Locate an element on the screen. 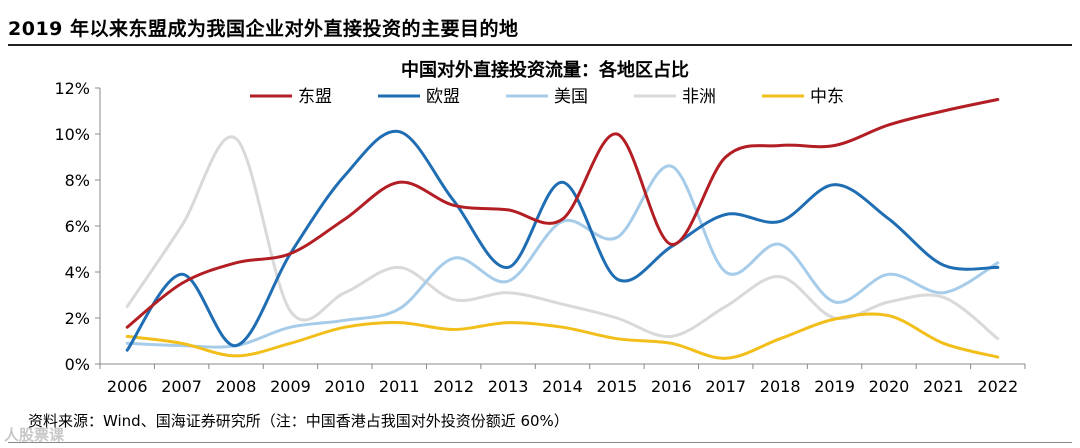 The height and width of the screenshot is (448, 1080). x-tick-label: 2020 is located at coordinates (889, 386).